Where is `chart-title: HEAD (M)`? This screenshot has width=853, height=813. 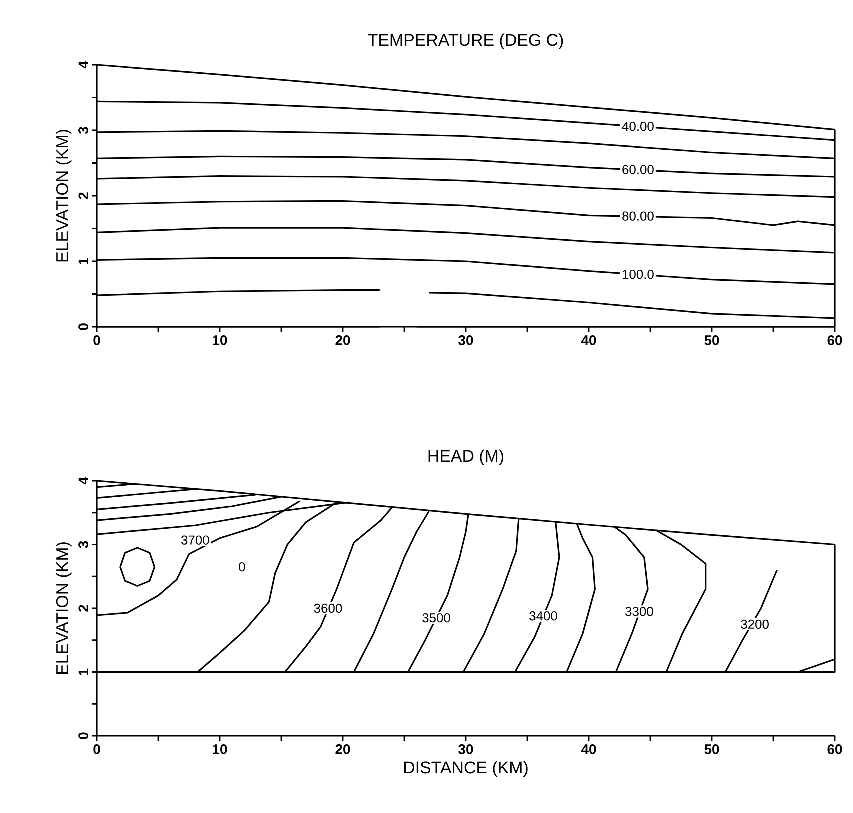 chart-title: HEAD (M) is located at coordinates (466, 458).